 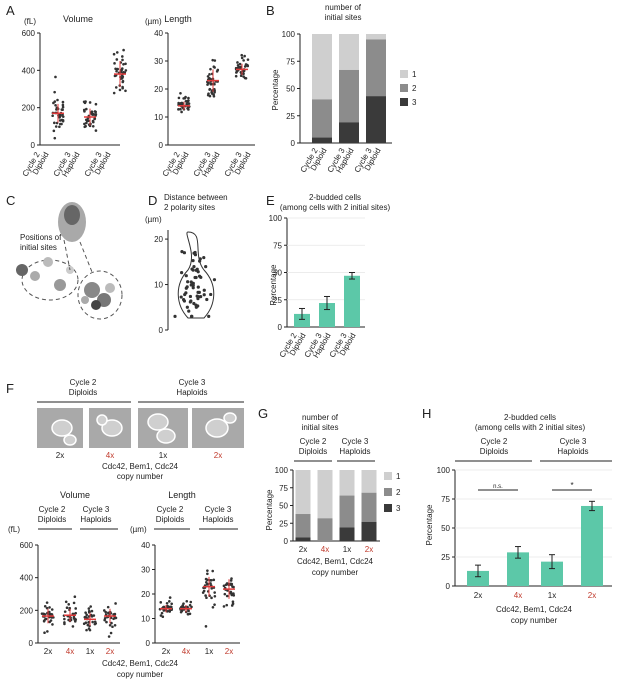 I want to click on a-length-axis: 0 10 20 30 40, so click(x=204, y=89).